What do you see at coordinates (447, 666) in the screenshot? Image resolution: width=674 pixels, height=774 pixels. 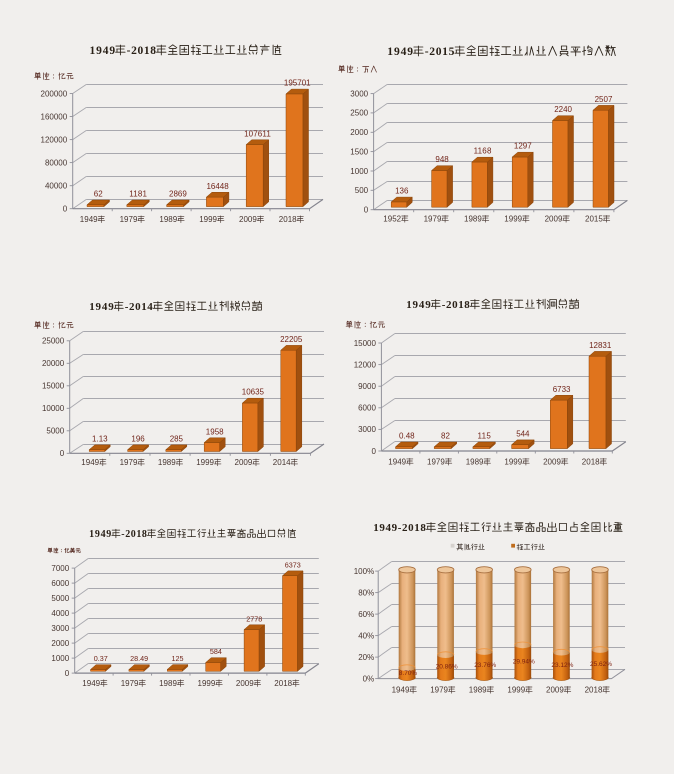 I see `svg-text: 20.86%` at bounding box center [447, 666].